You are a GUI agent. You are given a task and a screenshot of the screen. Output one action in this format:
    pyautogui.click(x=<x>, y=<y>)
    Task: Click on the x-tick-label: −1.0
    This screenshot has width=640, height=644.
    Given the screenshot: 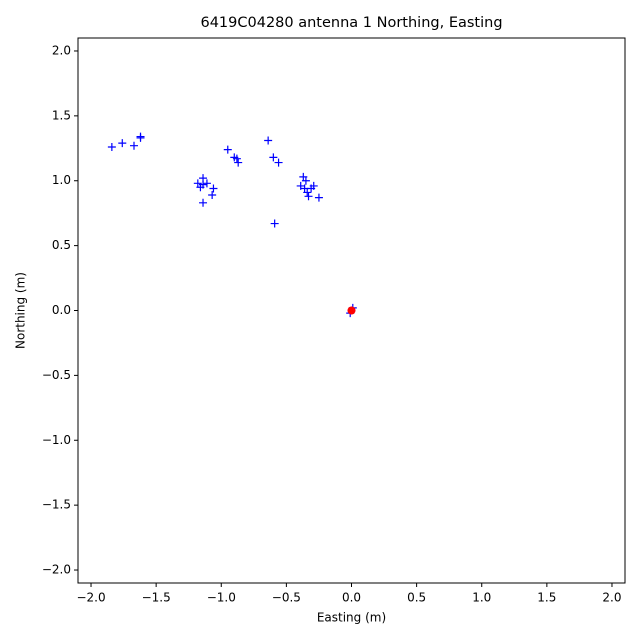 What is the action you would take?
    pyautogui.click(x=221, y=598)
    